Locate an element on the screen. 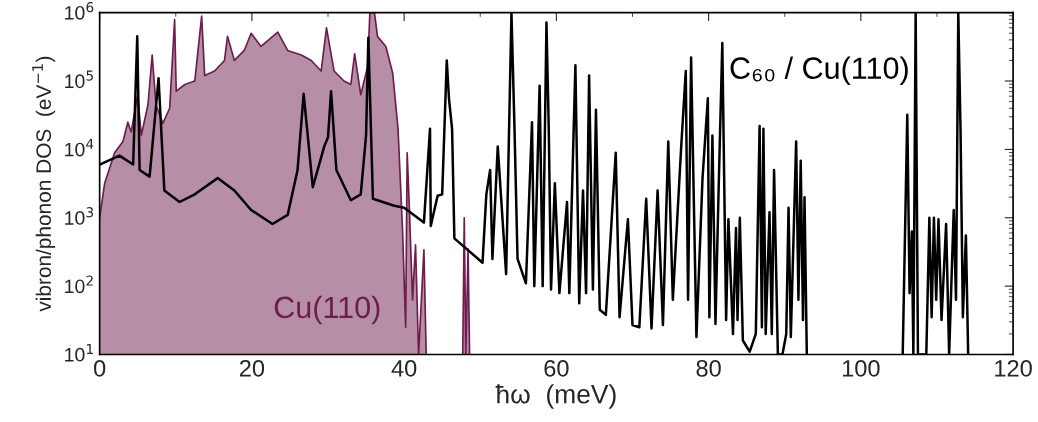 This screenshot has width=1038, height=422. y-tick-label: 10$^{4}$ is located at coordinates (79, 147).